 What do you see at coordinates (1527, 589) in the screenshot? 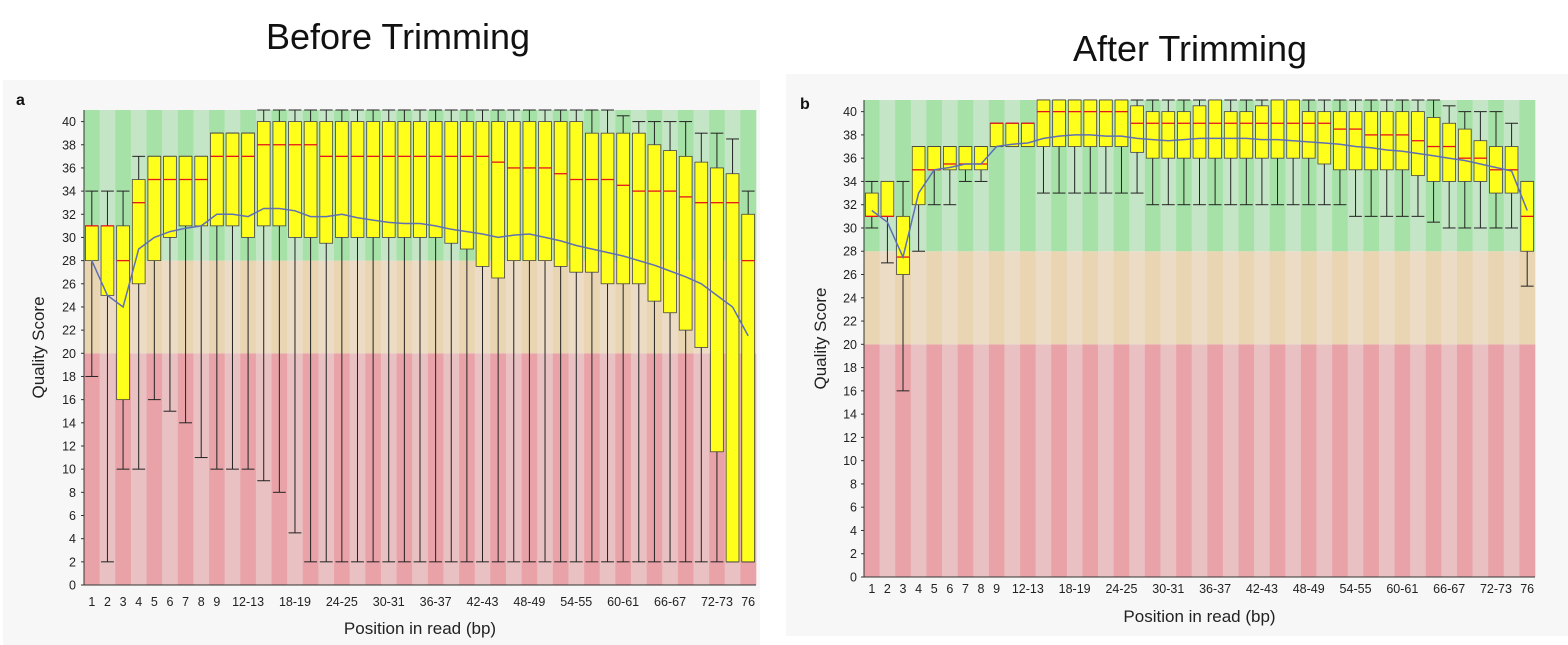
I see `after-x-tick-label: 76` at bounding box center [1527, 589].